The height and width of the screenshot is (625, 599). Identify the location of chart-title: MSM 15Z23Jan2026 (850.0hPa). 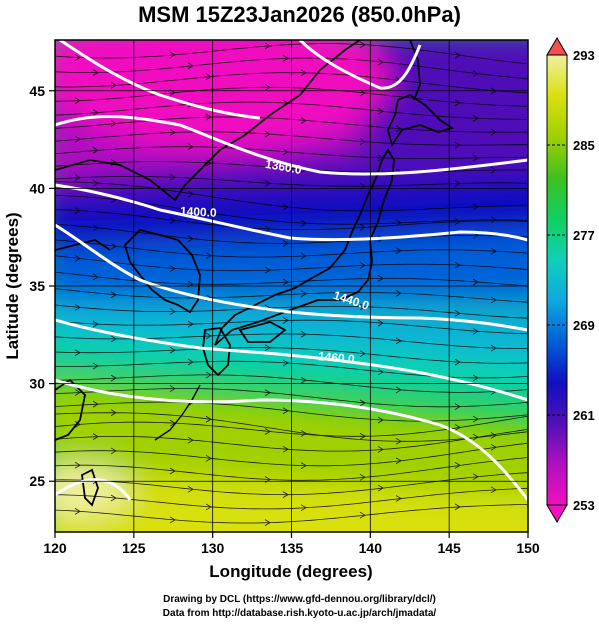
(299, 14).